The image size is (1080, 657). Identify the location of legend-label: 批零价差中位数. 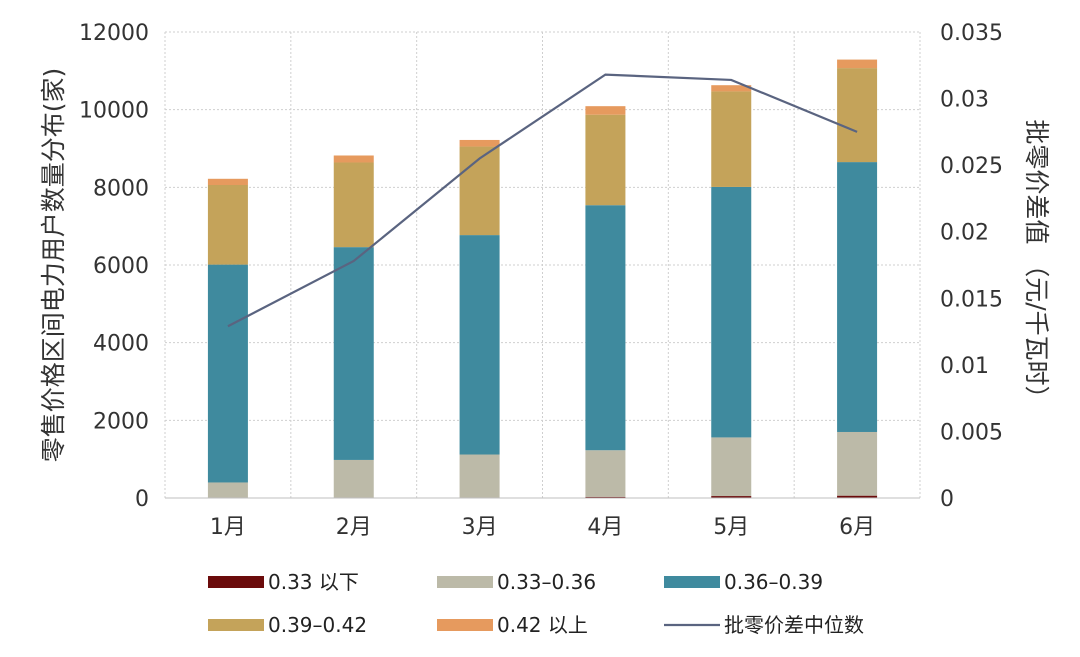
(794, 625).